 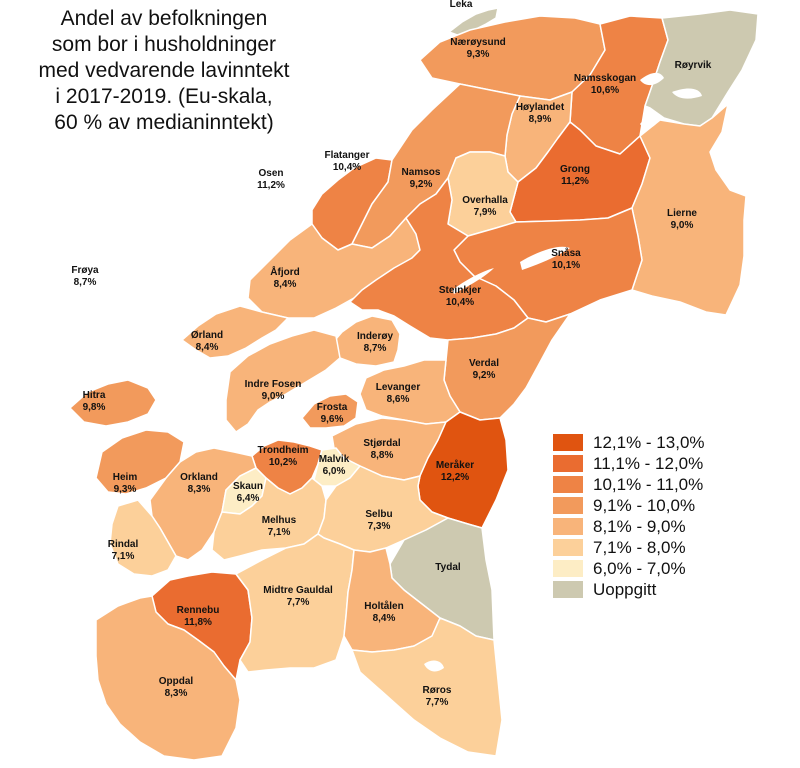 I want to click on municipality-value-rennebu: 11,8%, so click(x=198, y=622).